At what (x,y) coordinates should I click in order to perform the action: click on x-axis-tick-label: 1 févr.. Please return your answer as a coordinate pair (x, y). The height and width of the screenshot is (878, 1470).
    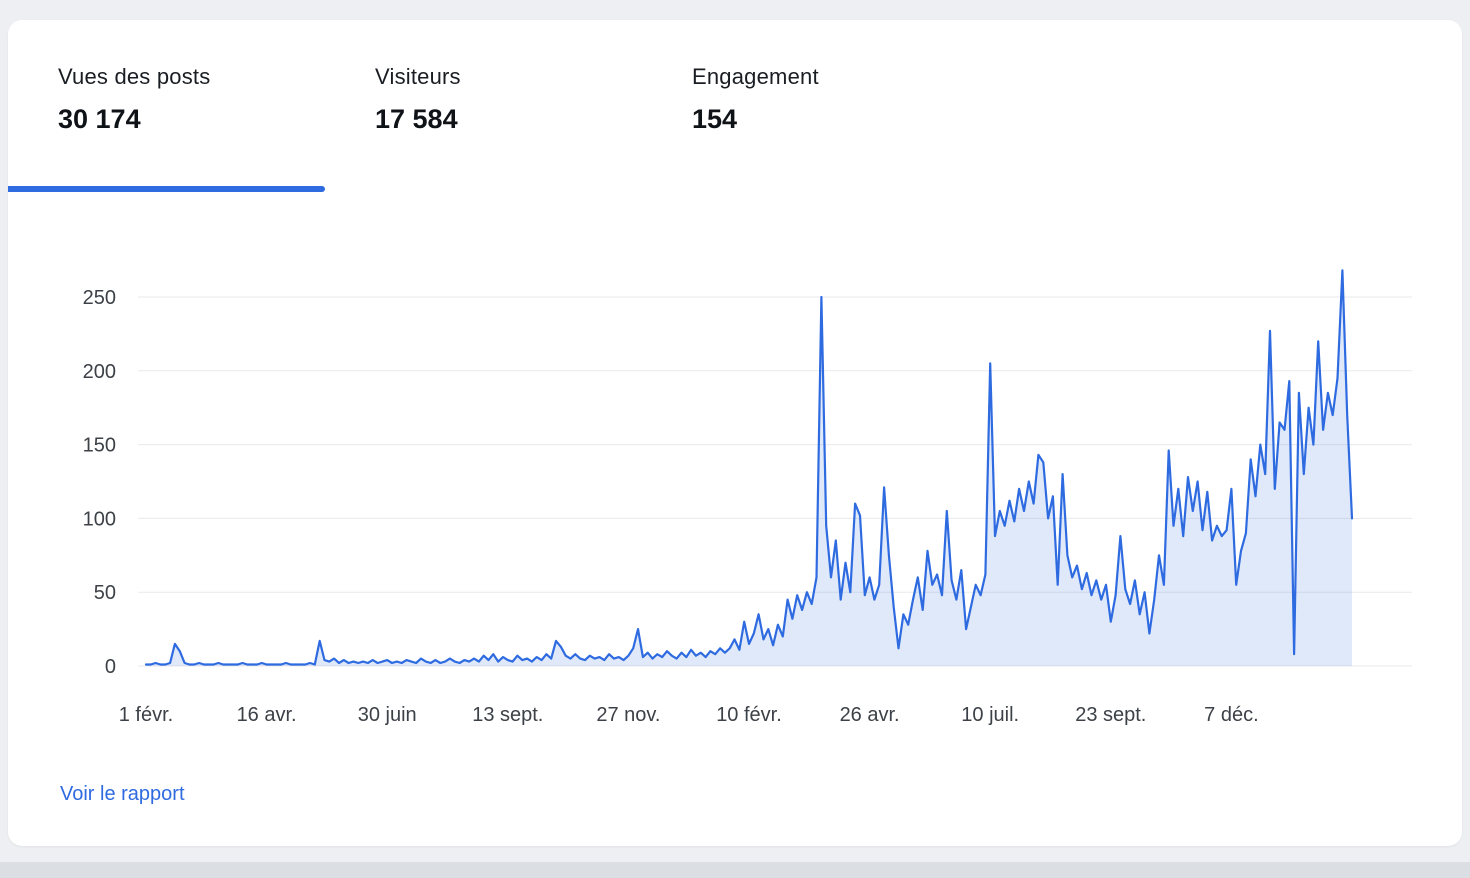
    Looking at the image, I should click on (146, 715).